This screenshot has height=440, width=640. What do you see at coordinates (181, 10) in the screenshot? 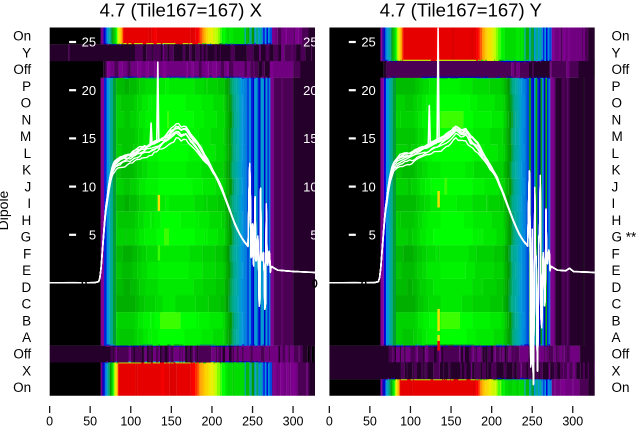
I see `svg-text: 4.7 (Tile167=167) X` at bounding box center [181, 10].